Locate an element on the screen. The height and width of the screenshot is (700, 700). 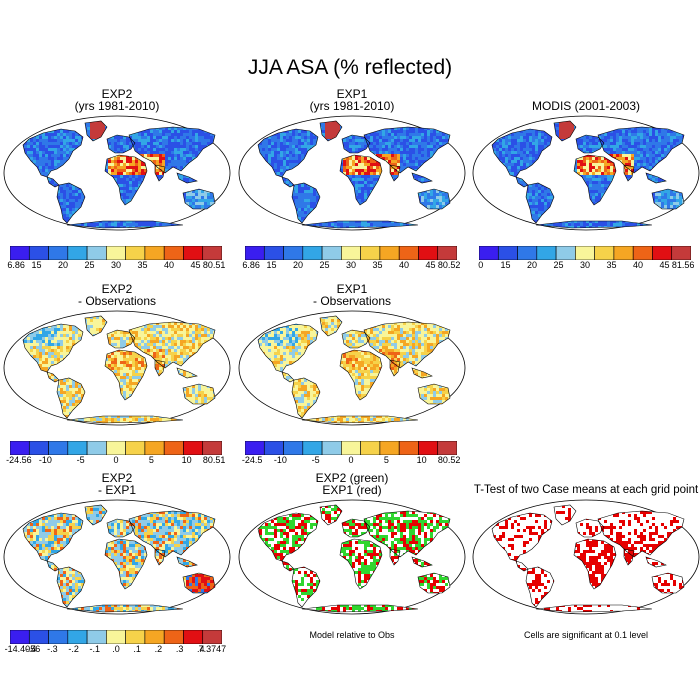
colorbar-tick-label: 15 is located at coordinates (505, 265).